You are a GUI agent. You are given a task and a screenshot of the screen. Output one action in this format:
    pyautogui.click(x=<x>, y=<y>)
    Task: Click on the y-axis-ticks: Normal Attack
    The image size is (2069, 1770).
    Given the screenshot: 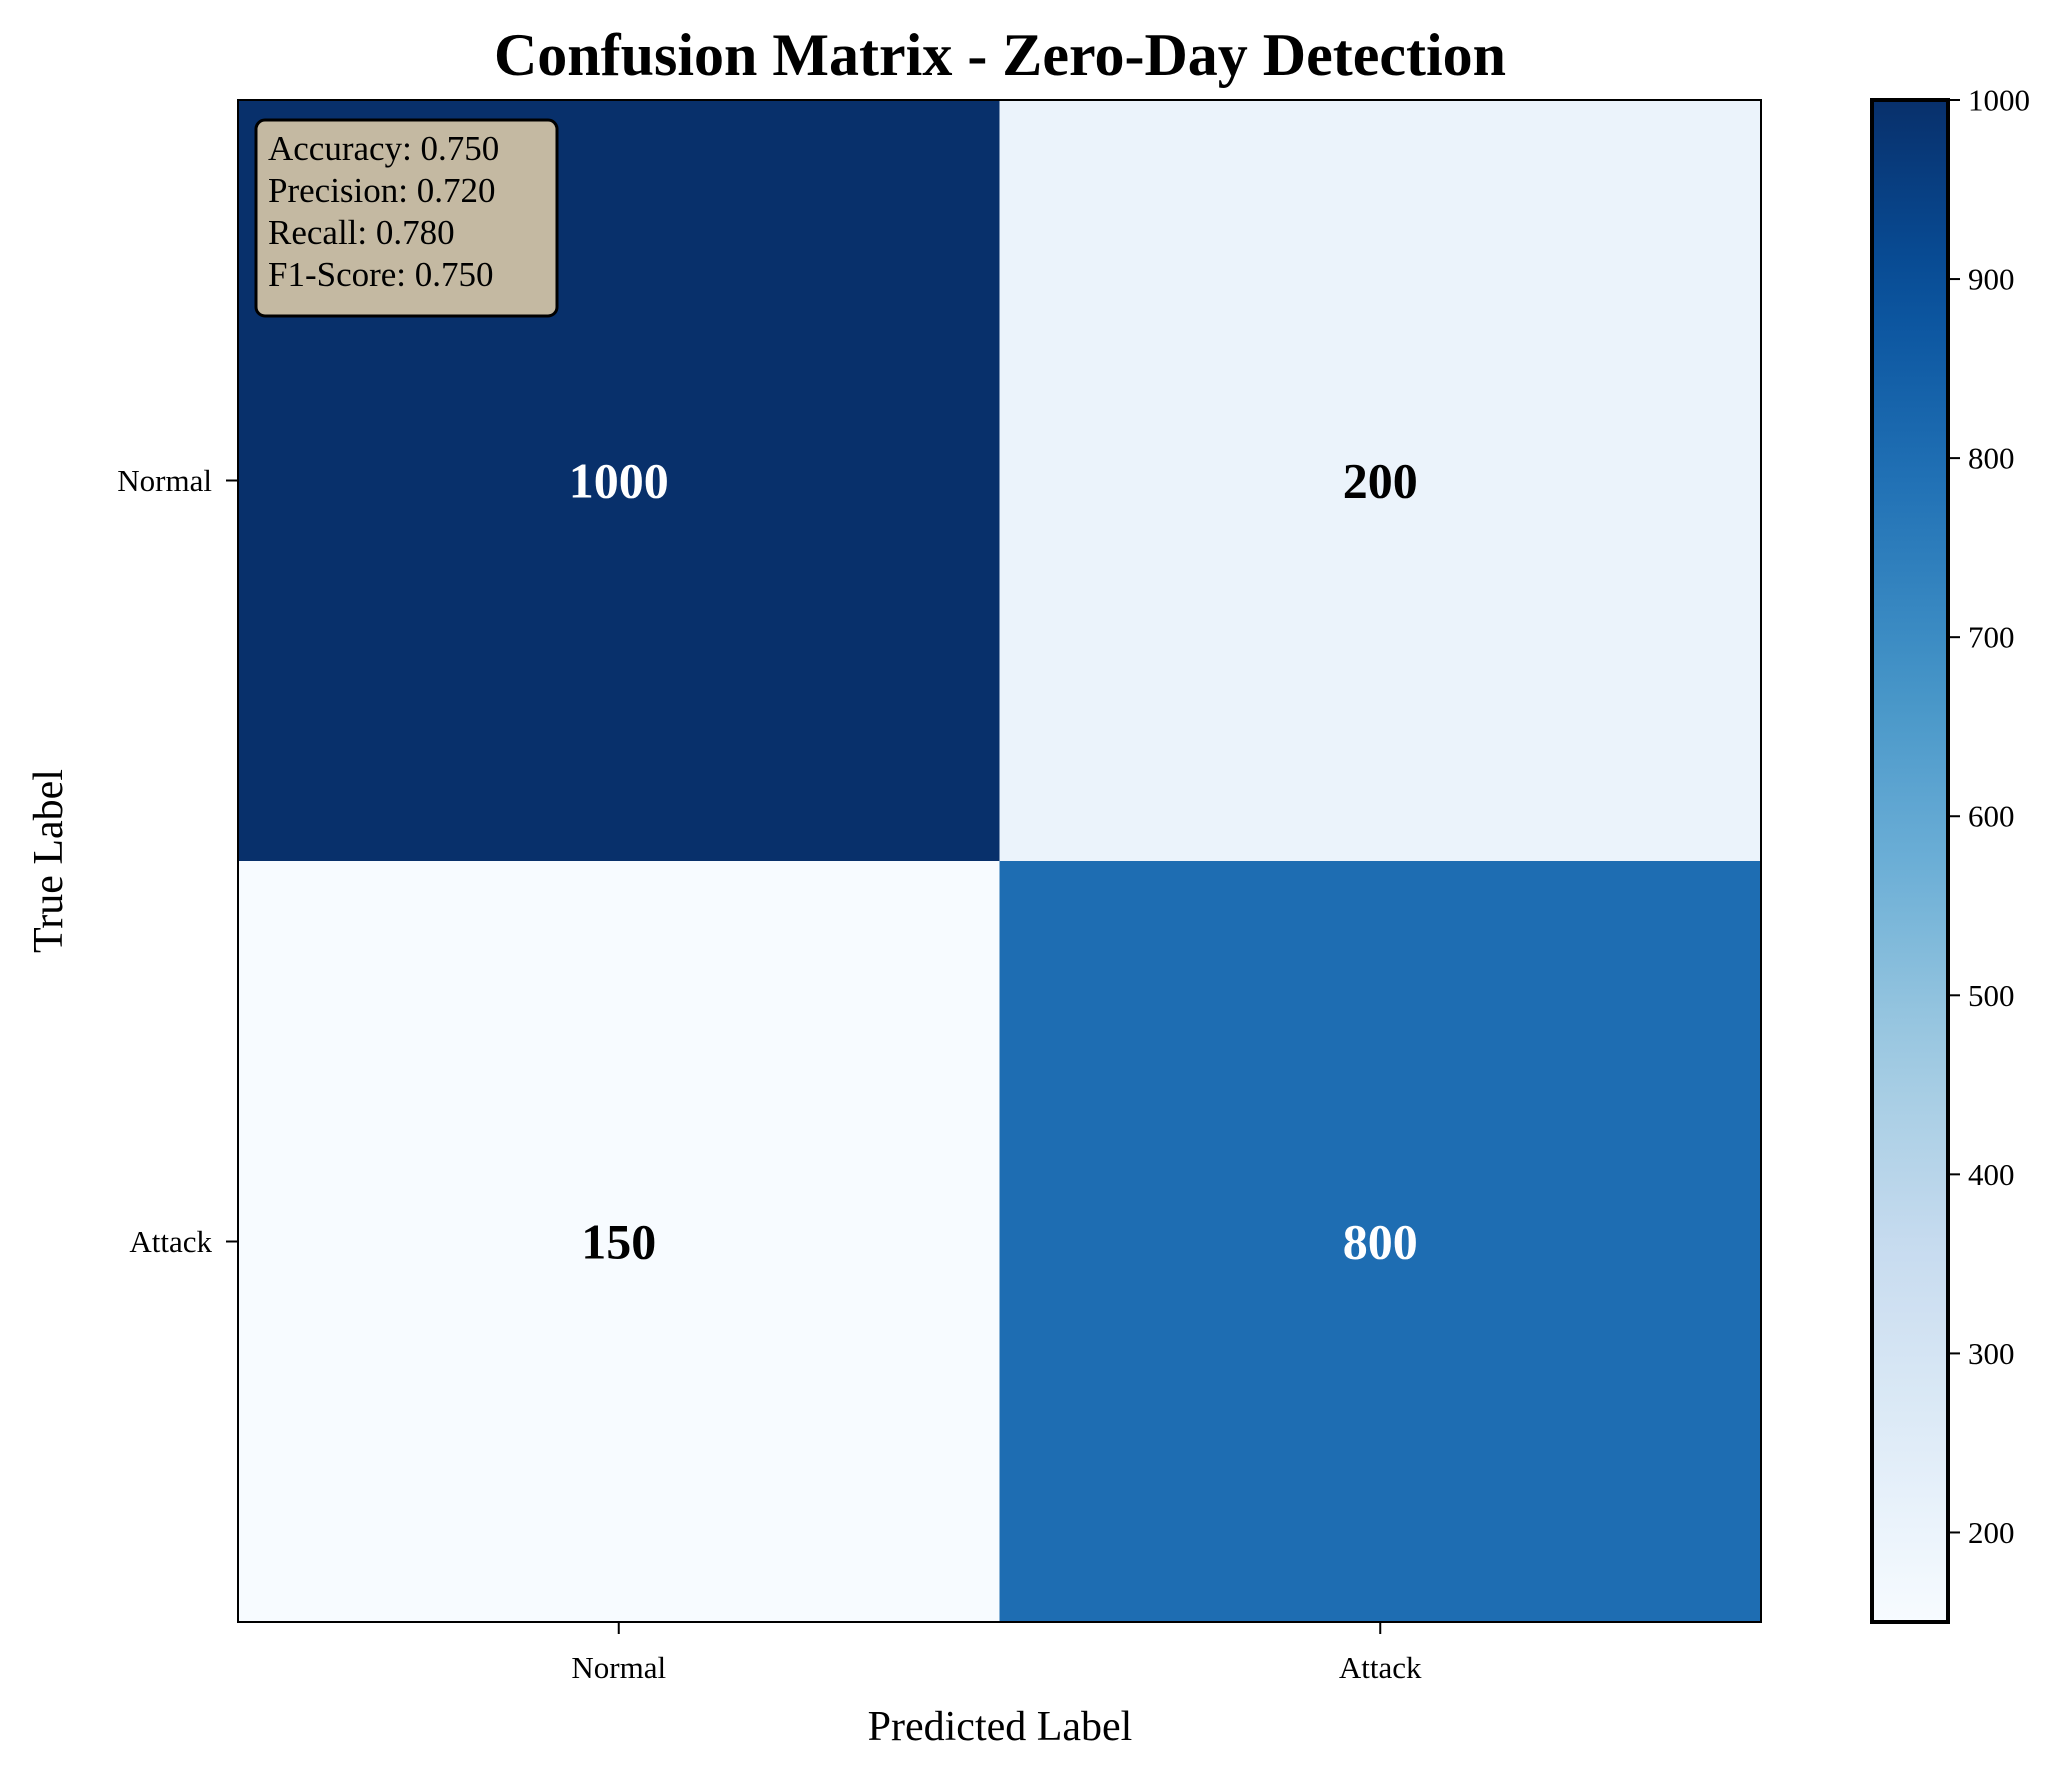 What is the action you would take?
    pyautogui.click(x=177, y=861)
    